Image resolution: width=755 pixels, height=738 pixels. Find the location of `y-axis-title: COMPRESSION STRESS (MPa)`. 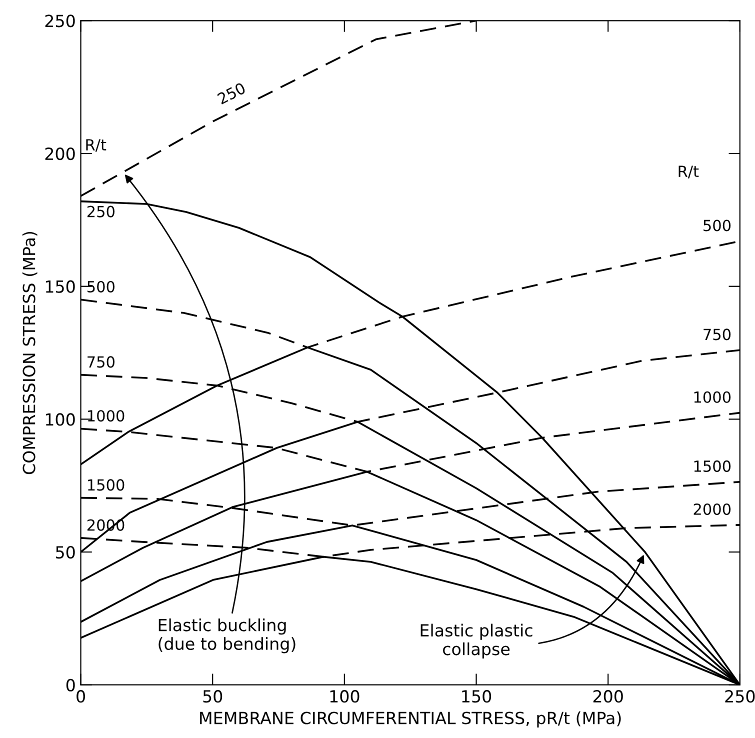

y-axis-title: COMPRESSION STRESS (MPa) is located at coordinates (30, 353).